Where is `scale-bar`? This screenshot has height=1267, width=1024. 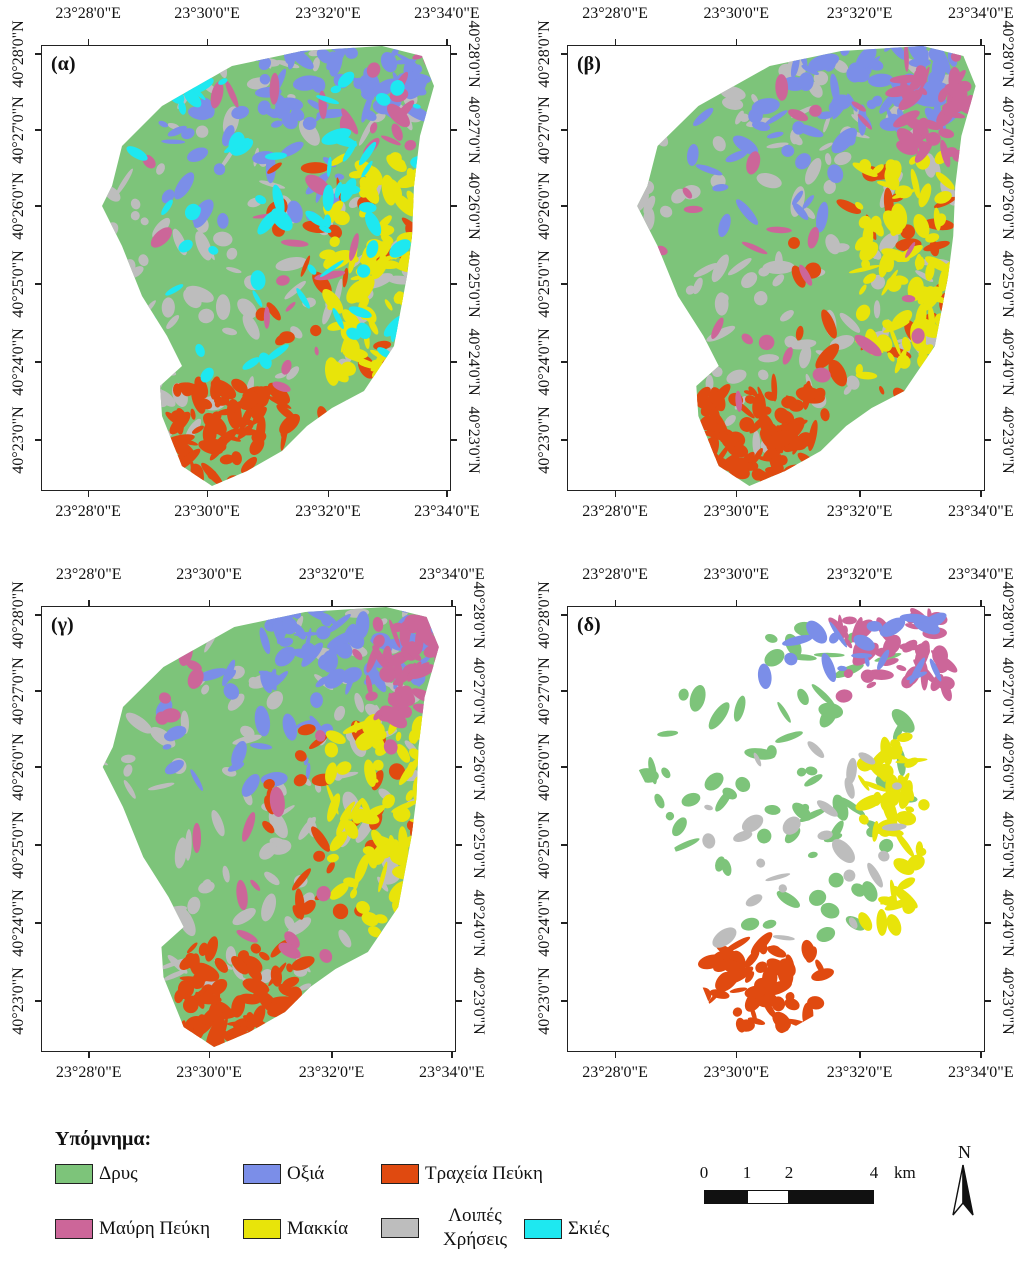 scale-bar is located at coordinates (789, 1197).